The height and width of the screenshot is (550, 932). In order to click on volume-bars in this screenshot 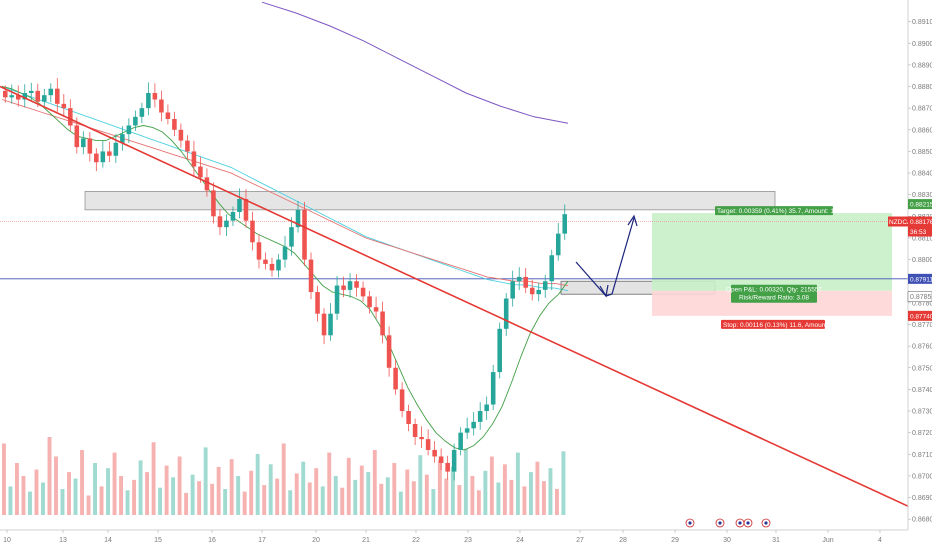, I will do `click(284, 476)`.